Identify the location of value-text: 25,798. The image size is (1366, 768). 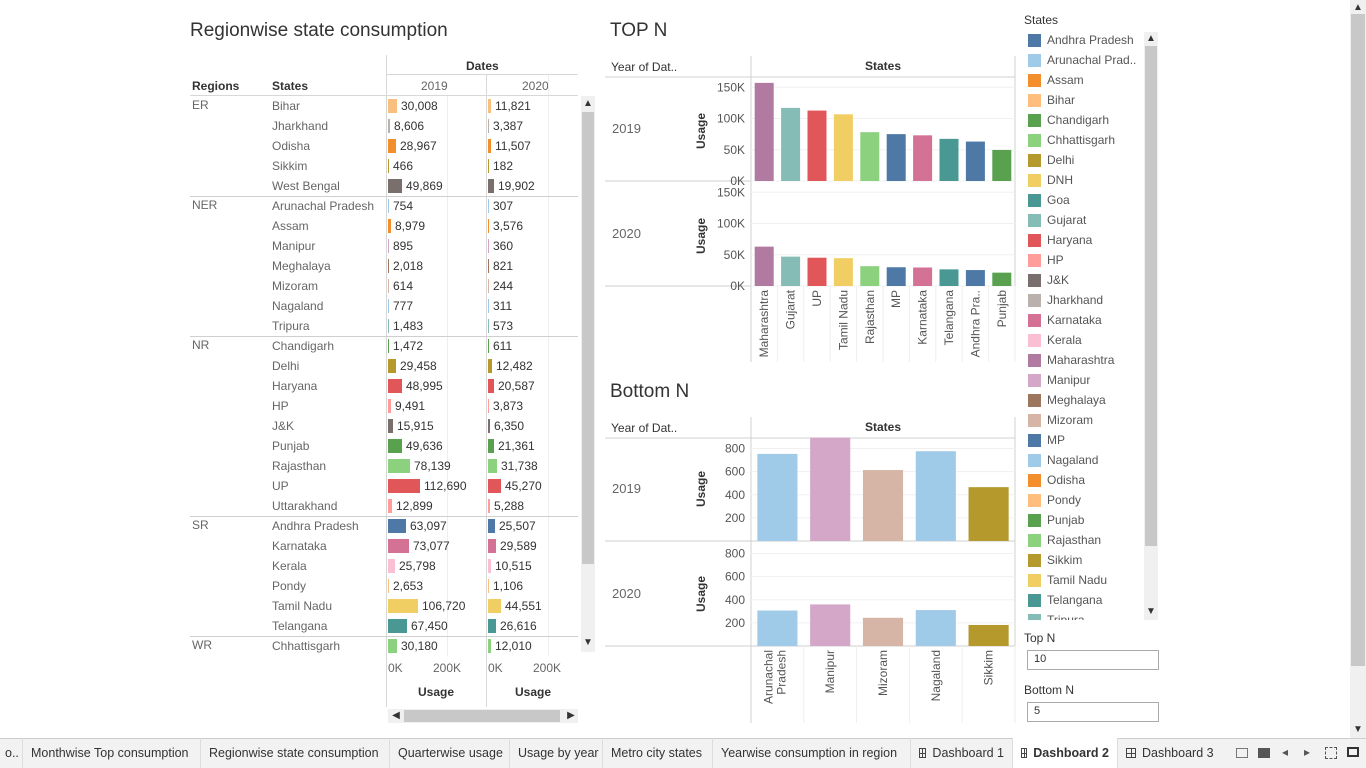
(417, 566).